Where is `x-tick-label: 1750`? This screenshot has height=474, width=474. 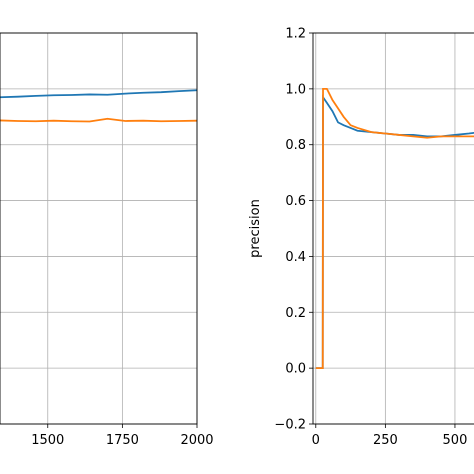
x-tick-label: 1750 is located at coordinates (122, 440).